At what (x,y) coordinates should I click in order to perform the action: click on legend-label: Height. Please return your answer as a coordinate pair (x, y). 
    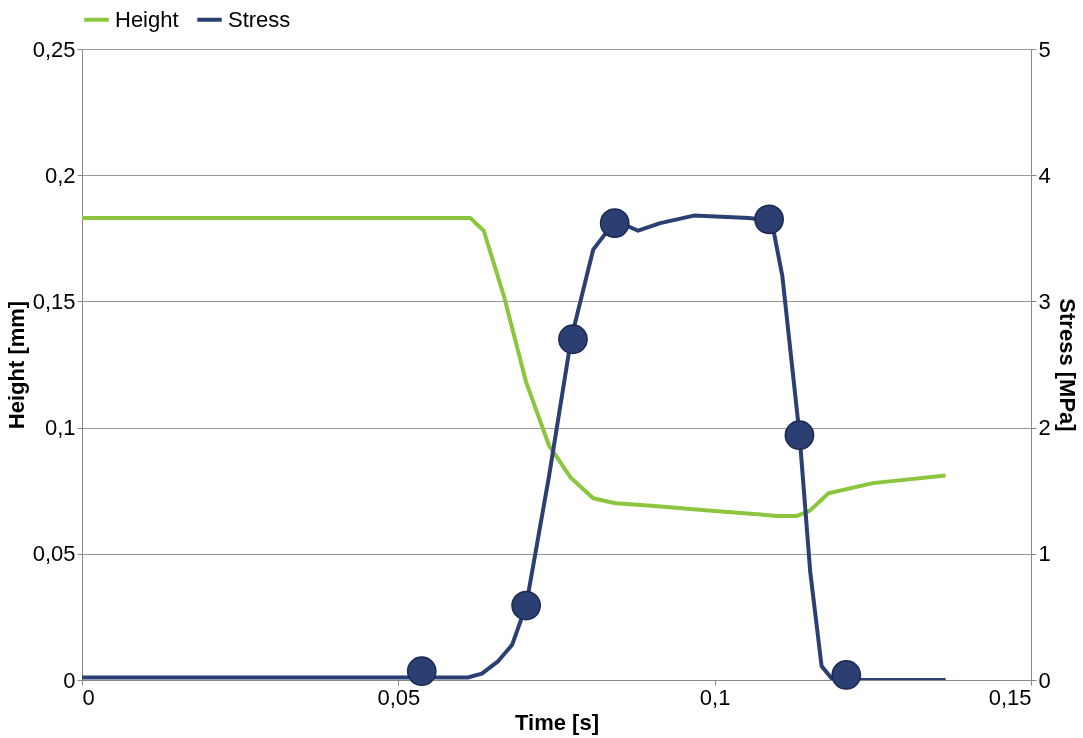
    Looking at the image, I should click on (147, 19).